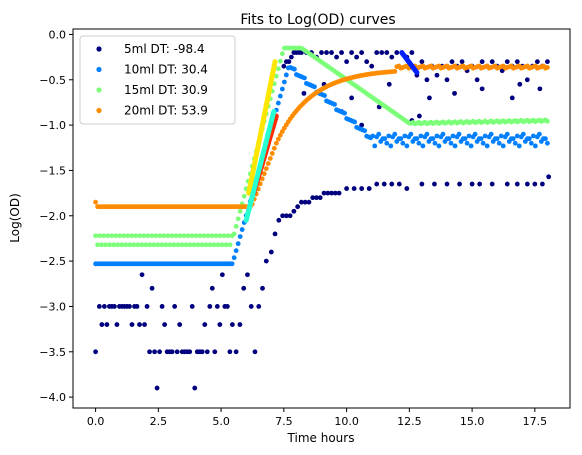 This screenshot has width=582, height=455. What do you see at coordinates (52, 261) in the screenshot?
I see `y-tick-label: −2.5` at bounding box center [52, 261].